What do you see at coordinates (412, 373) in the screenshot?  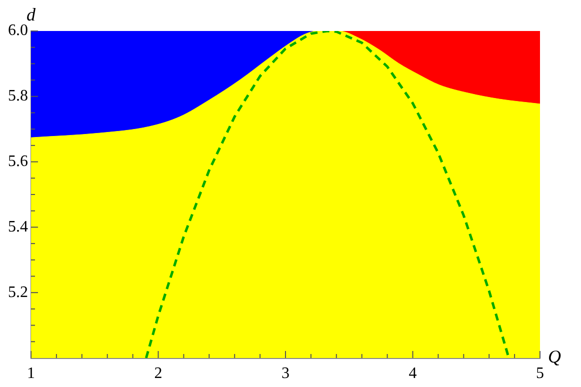 I see `x-tick-label: 4` at bounding box center [412, 373].